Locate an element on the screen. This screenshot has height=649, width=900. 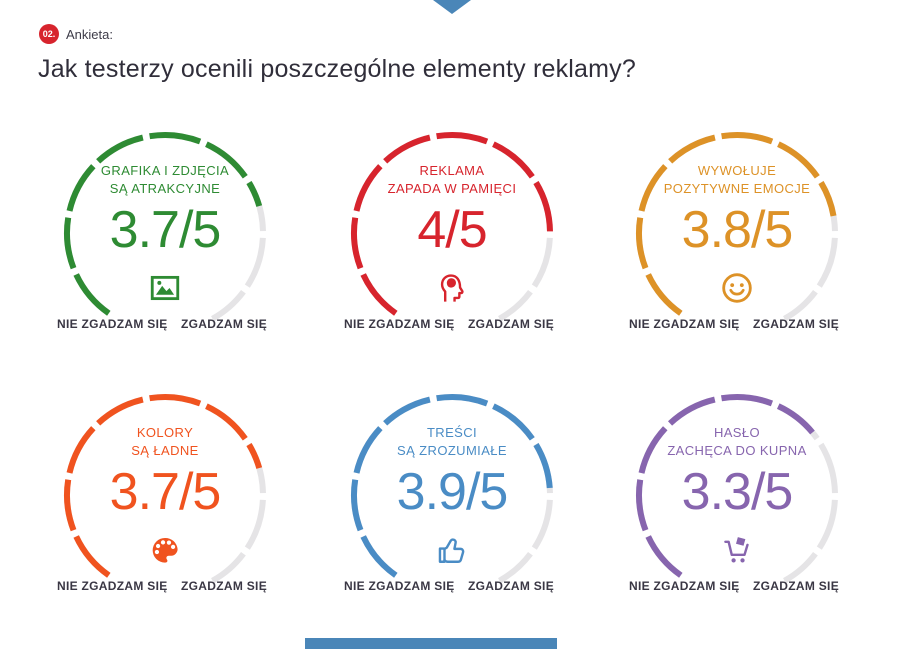
gauge-score: 4/5 is located at coordinates (452, 230).